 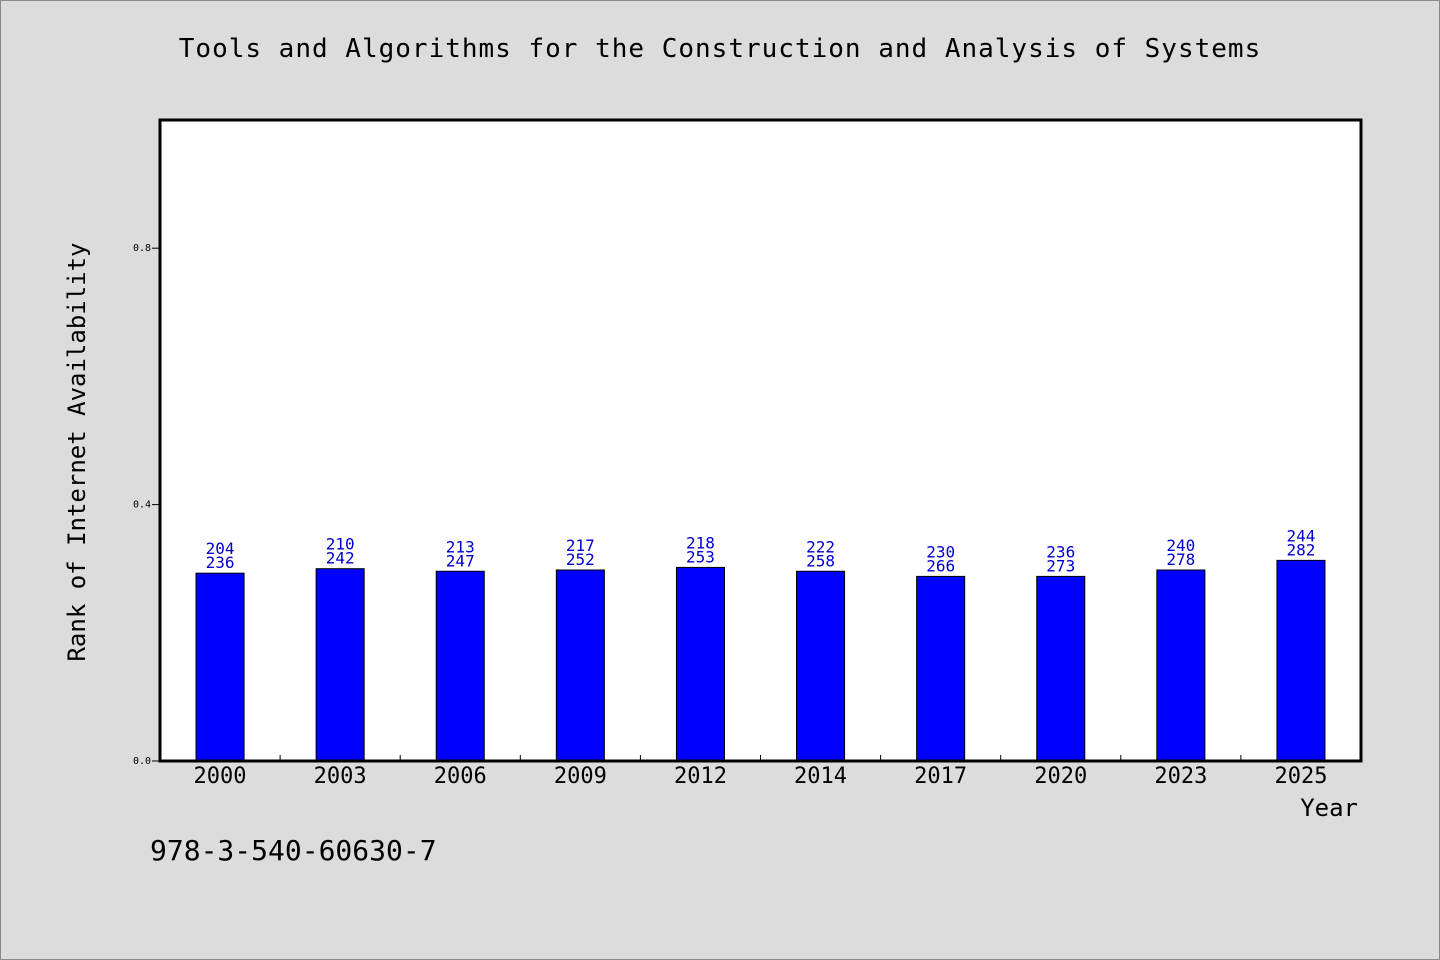 What do you see at coordinates (700, 776) in the screenshot?
I see `x-tick-label: 2012` at bounding box center [700, 776].